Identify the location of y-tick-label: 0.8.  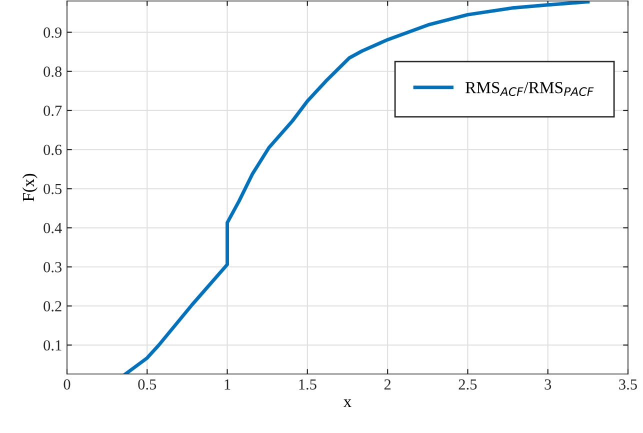
(53, 71).